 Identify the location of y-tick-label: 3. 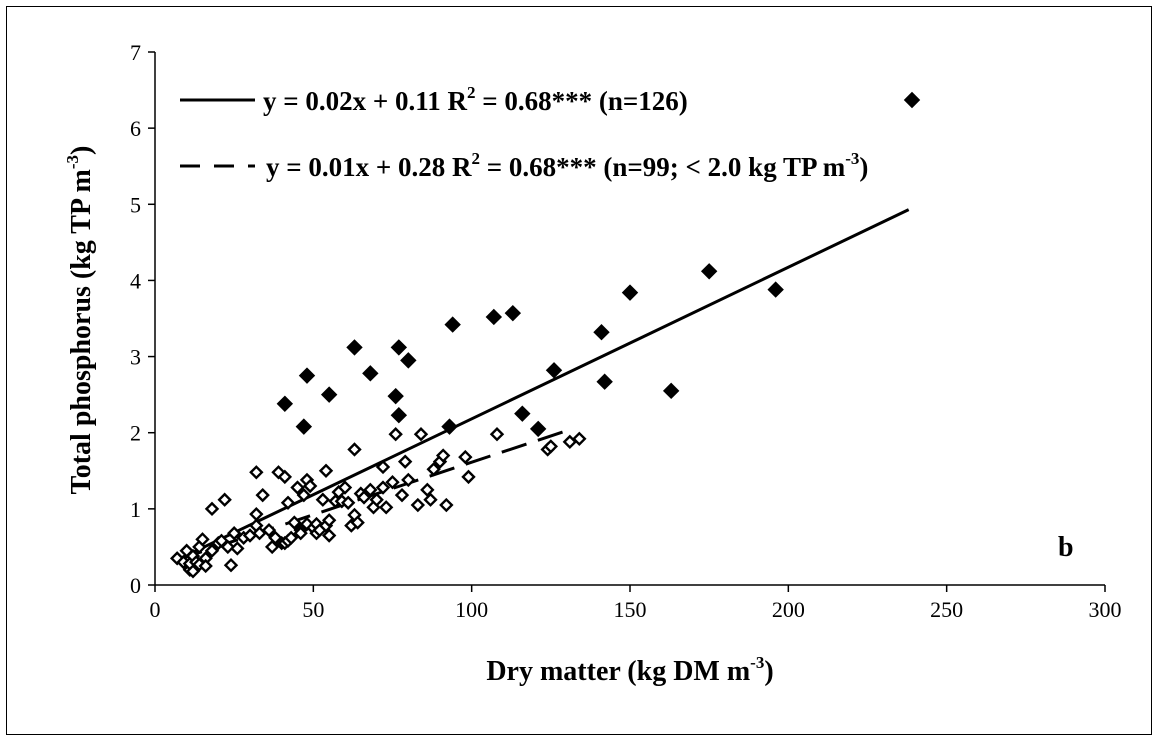
(135, 357).